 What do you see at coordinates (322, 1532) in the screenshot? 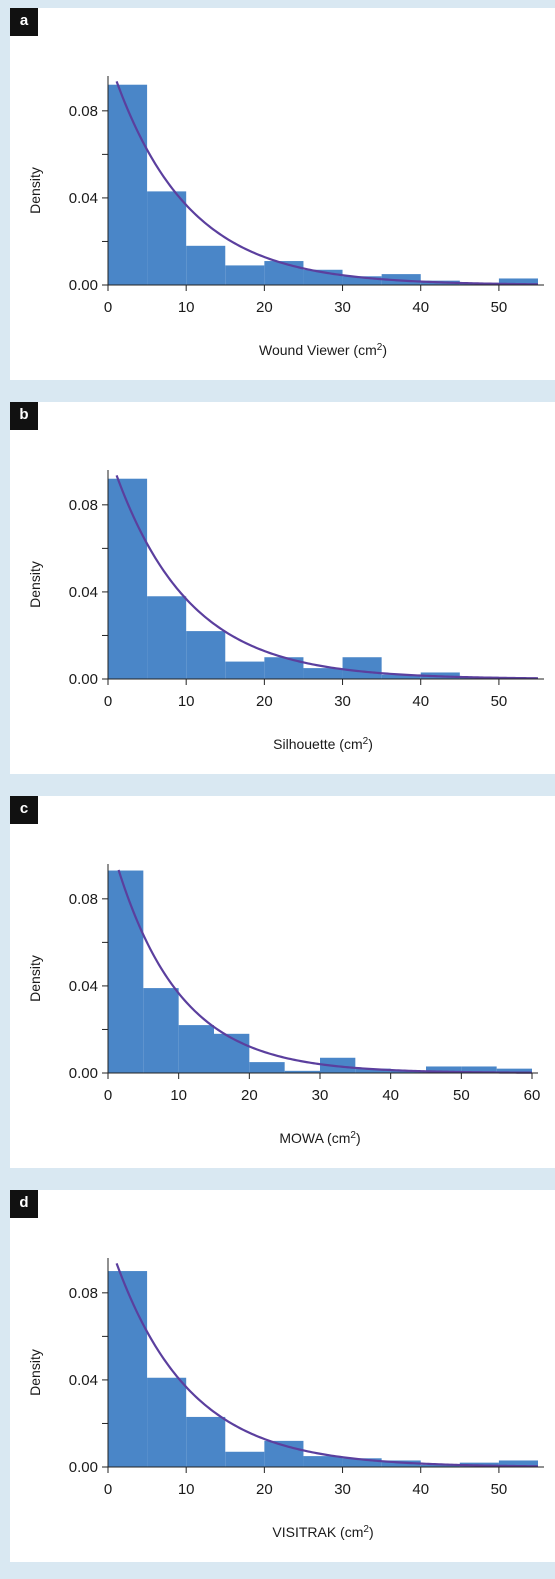
I see `x-axis-title: VISITRAK (cm2)` at bounding box center [322, 1532].